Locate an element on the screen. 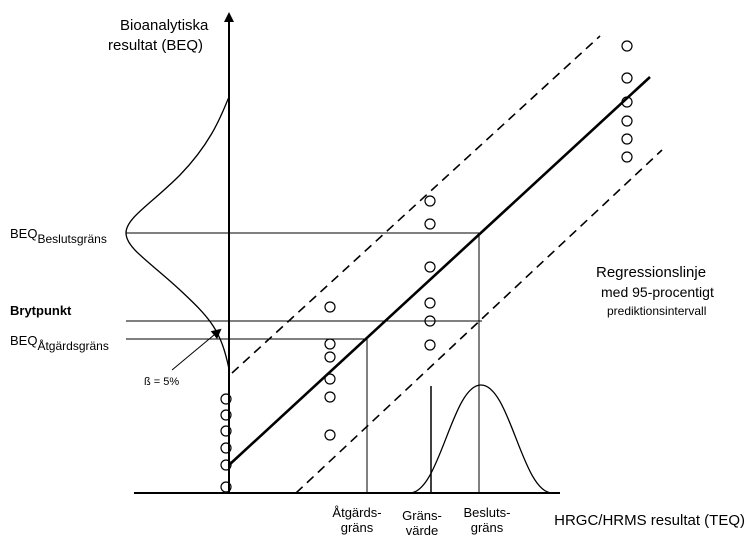  legend-line3: prediktionsintervall is located at coordinates (656, 311).